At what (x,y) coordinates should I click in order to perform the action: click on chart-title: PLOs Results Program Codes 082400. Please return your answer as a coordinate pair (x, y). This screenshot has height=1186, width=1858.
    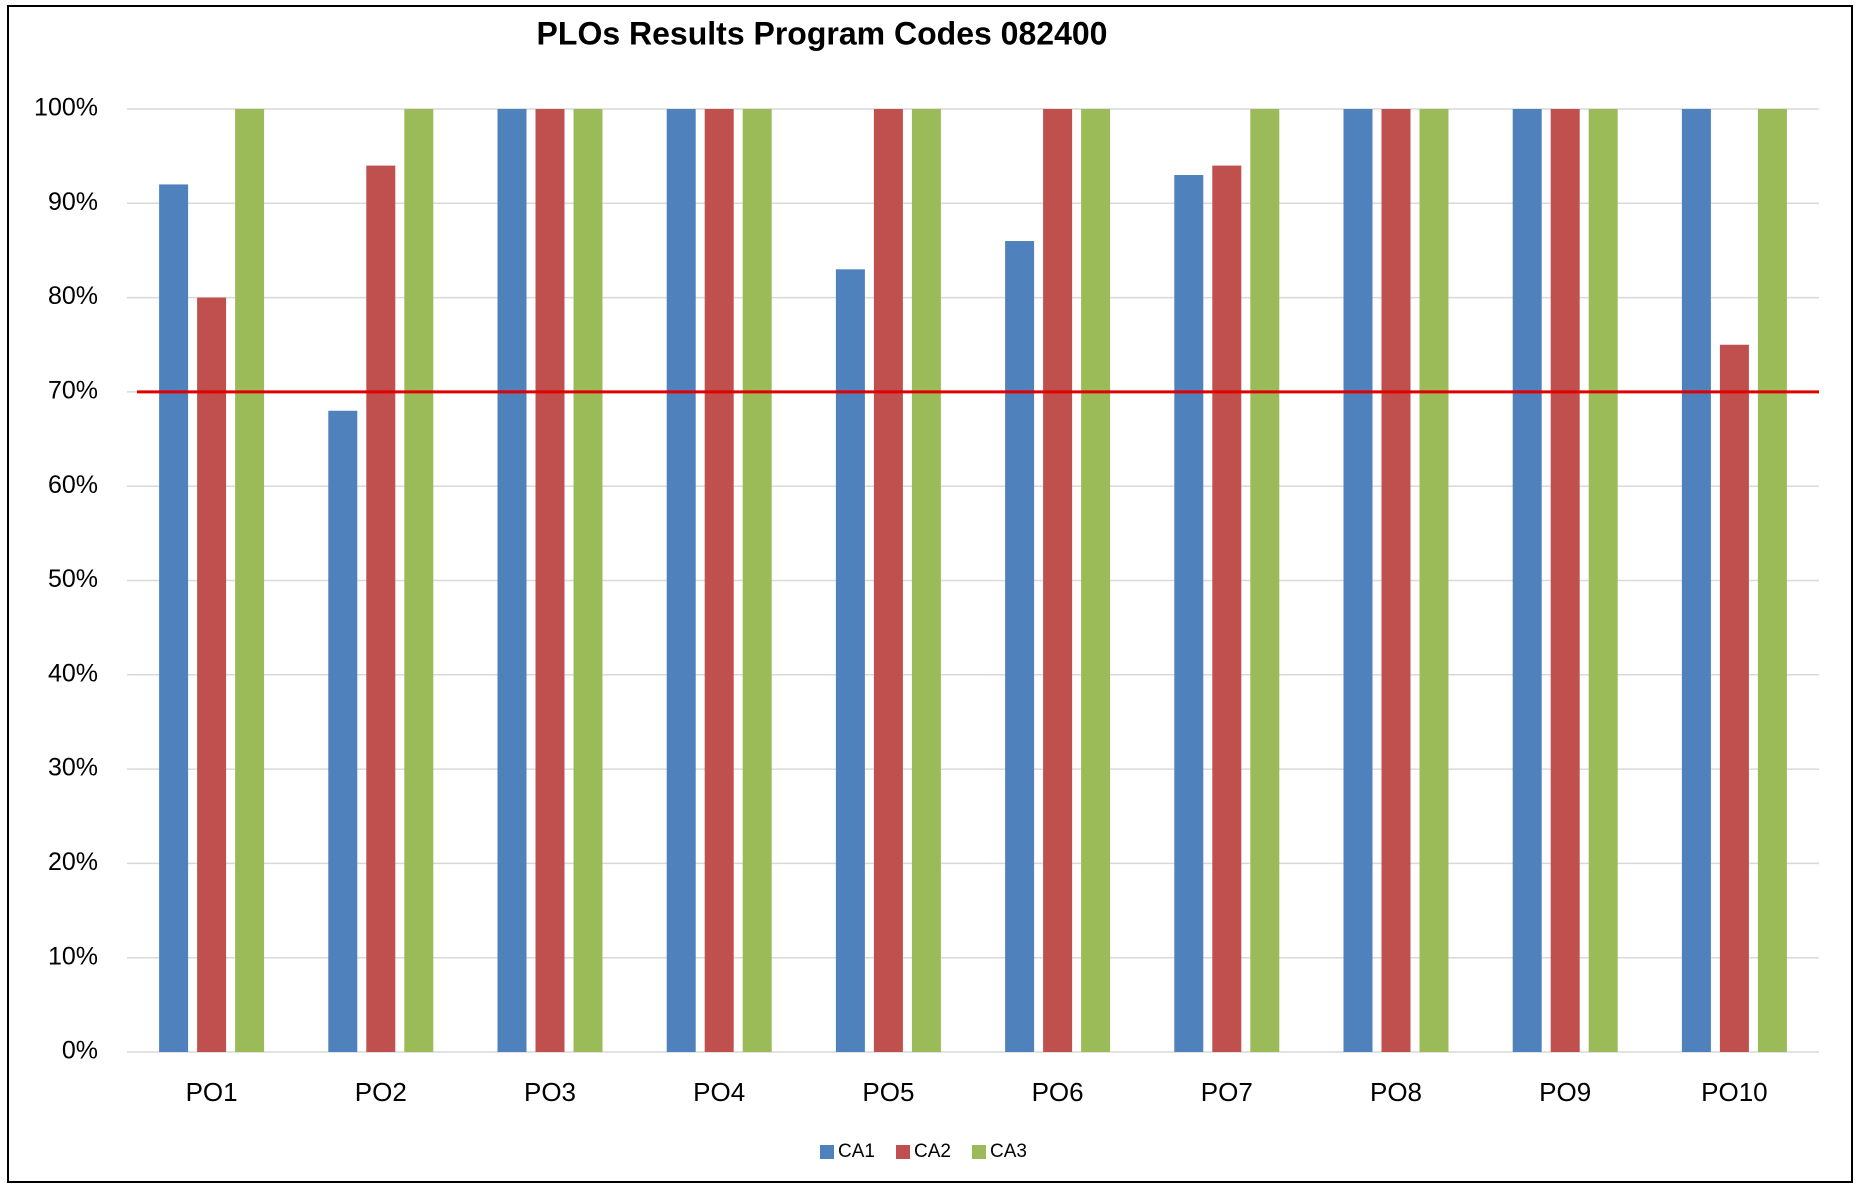
    Looking at the image, I should click on (822, 33).